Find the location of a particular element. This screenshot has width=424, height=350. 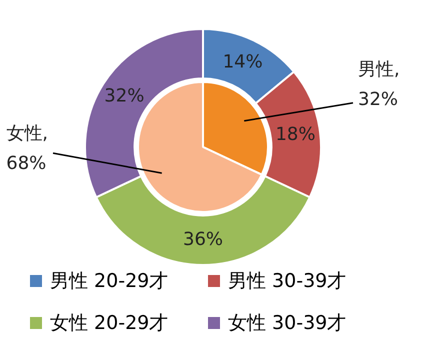

data-label: 18% is located at coordinates (295, 134).